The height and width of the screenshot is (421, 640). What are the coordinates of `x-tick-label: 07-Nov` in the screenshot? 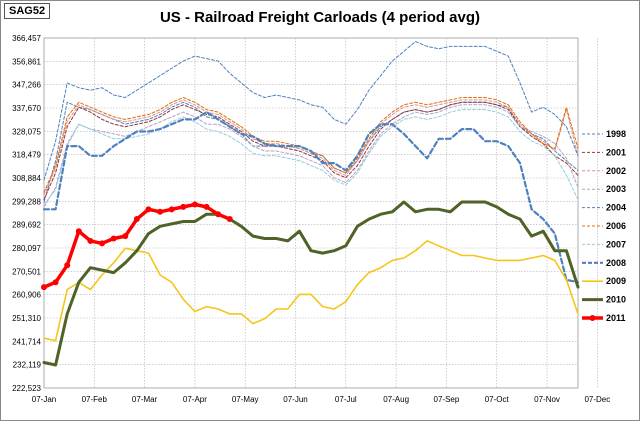 It's located at (547, 399).